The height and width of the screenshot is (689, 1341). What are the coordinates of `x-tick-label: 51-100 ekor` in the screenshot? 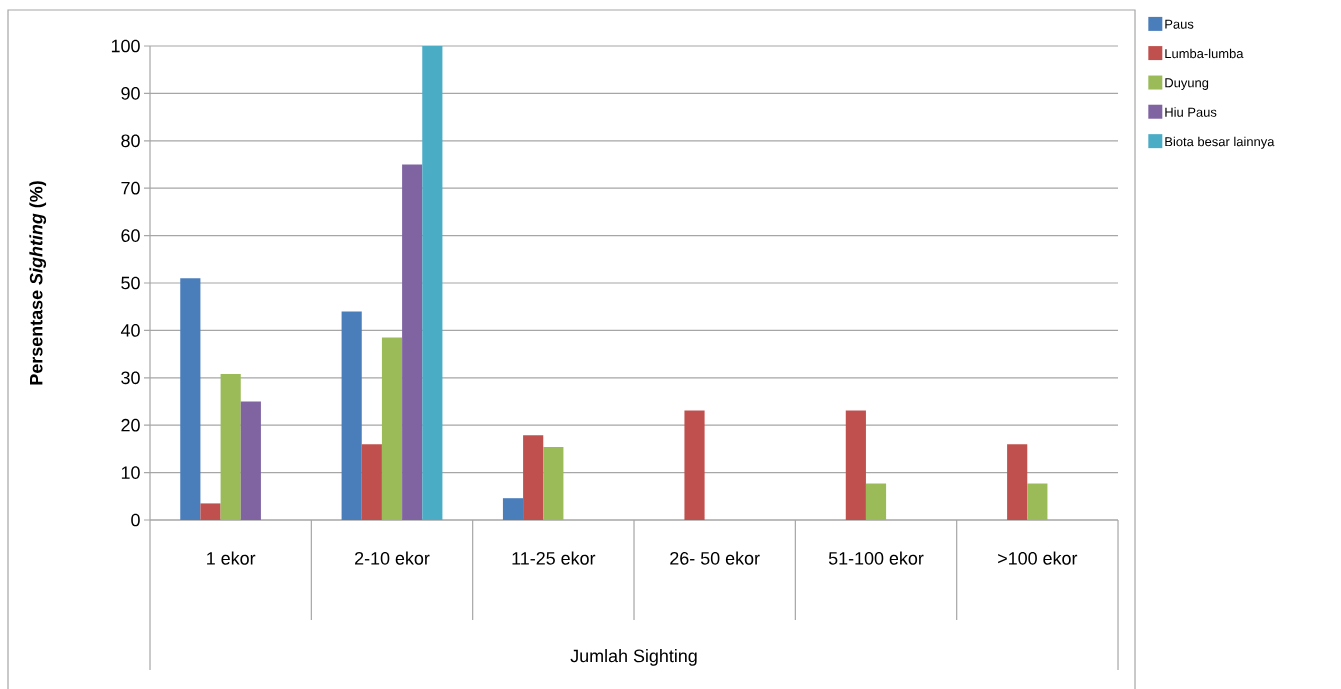 It's located at (876, 558).